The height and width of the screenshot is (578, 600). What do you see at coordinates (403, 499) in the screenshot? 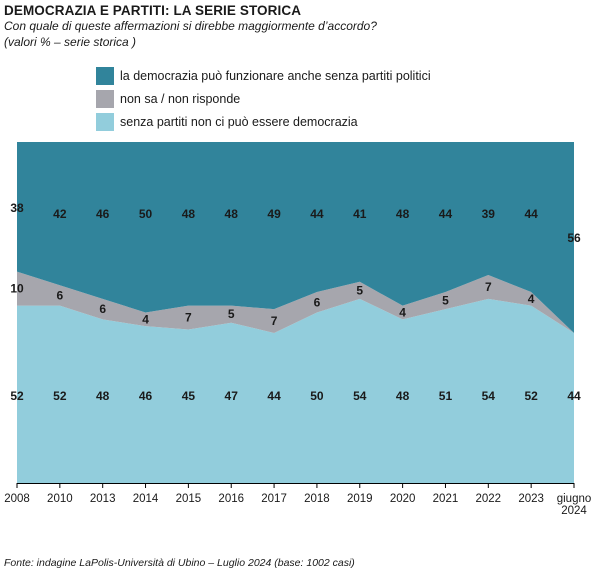
I see `x-tick-label: 2020` at bounding box center [403, 499].